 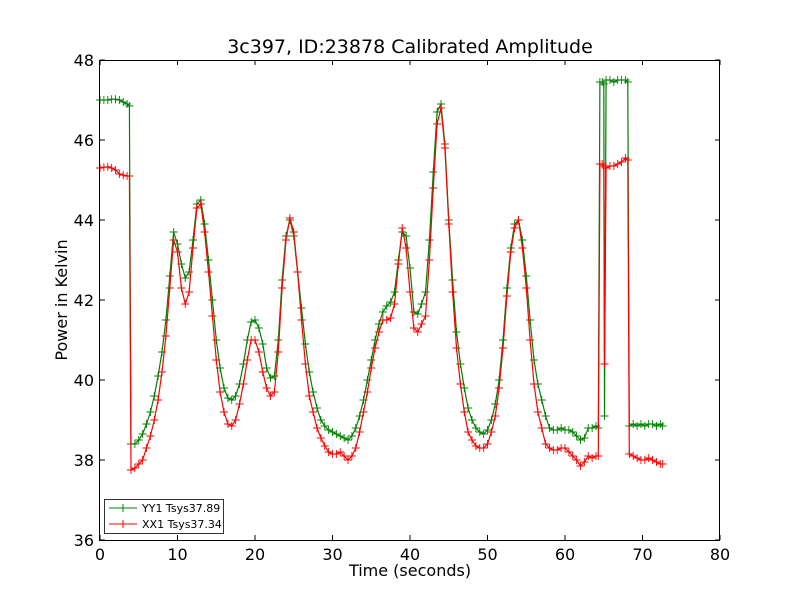 What do you see at coordinates (84, 540) in the screenshot?
I see `y-tick-label: 36` at bounding box center [84, 540].